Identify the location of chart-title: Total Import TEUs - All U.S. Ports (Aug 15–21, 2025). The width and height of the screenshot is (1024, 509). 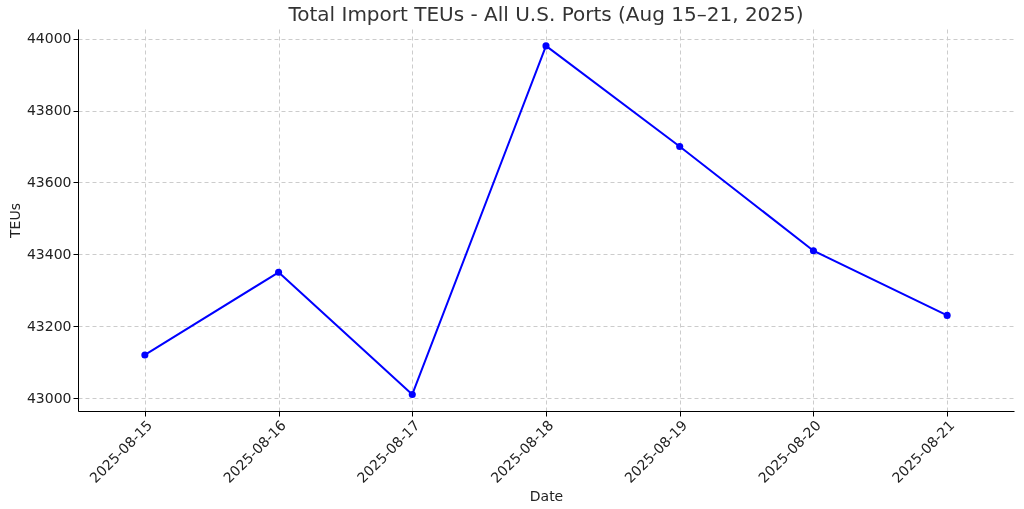
(545, 14).